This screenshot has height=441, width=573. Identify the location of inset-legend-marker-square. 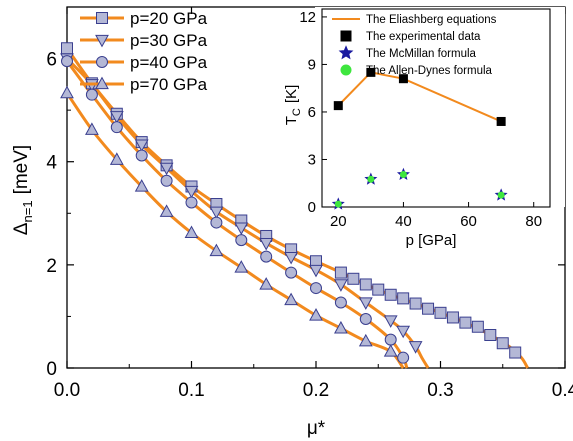
(346, 36).